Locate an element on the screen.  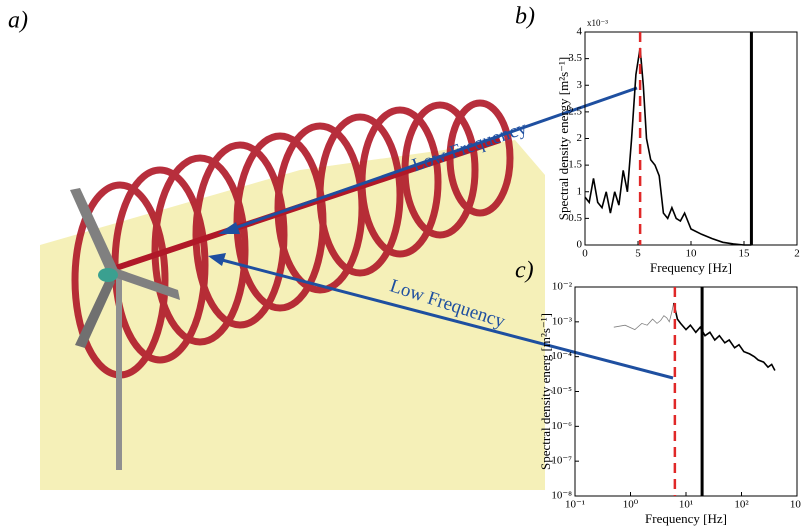
y-tick-label: 3 is located at coordinates (580, 85).